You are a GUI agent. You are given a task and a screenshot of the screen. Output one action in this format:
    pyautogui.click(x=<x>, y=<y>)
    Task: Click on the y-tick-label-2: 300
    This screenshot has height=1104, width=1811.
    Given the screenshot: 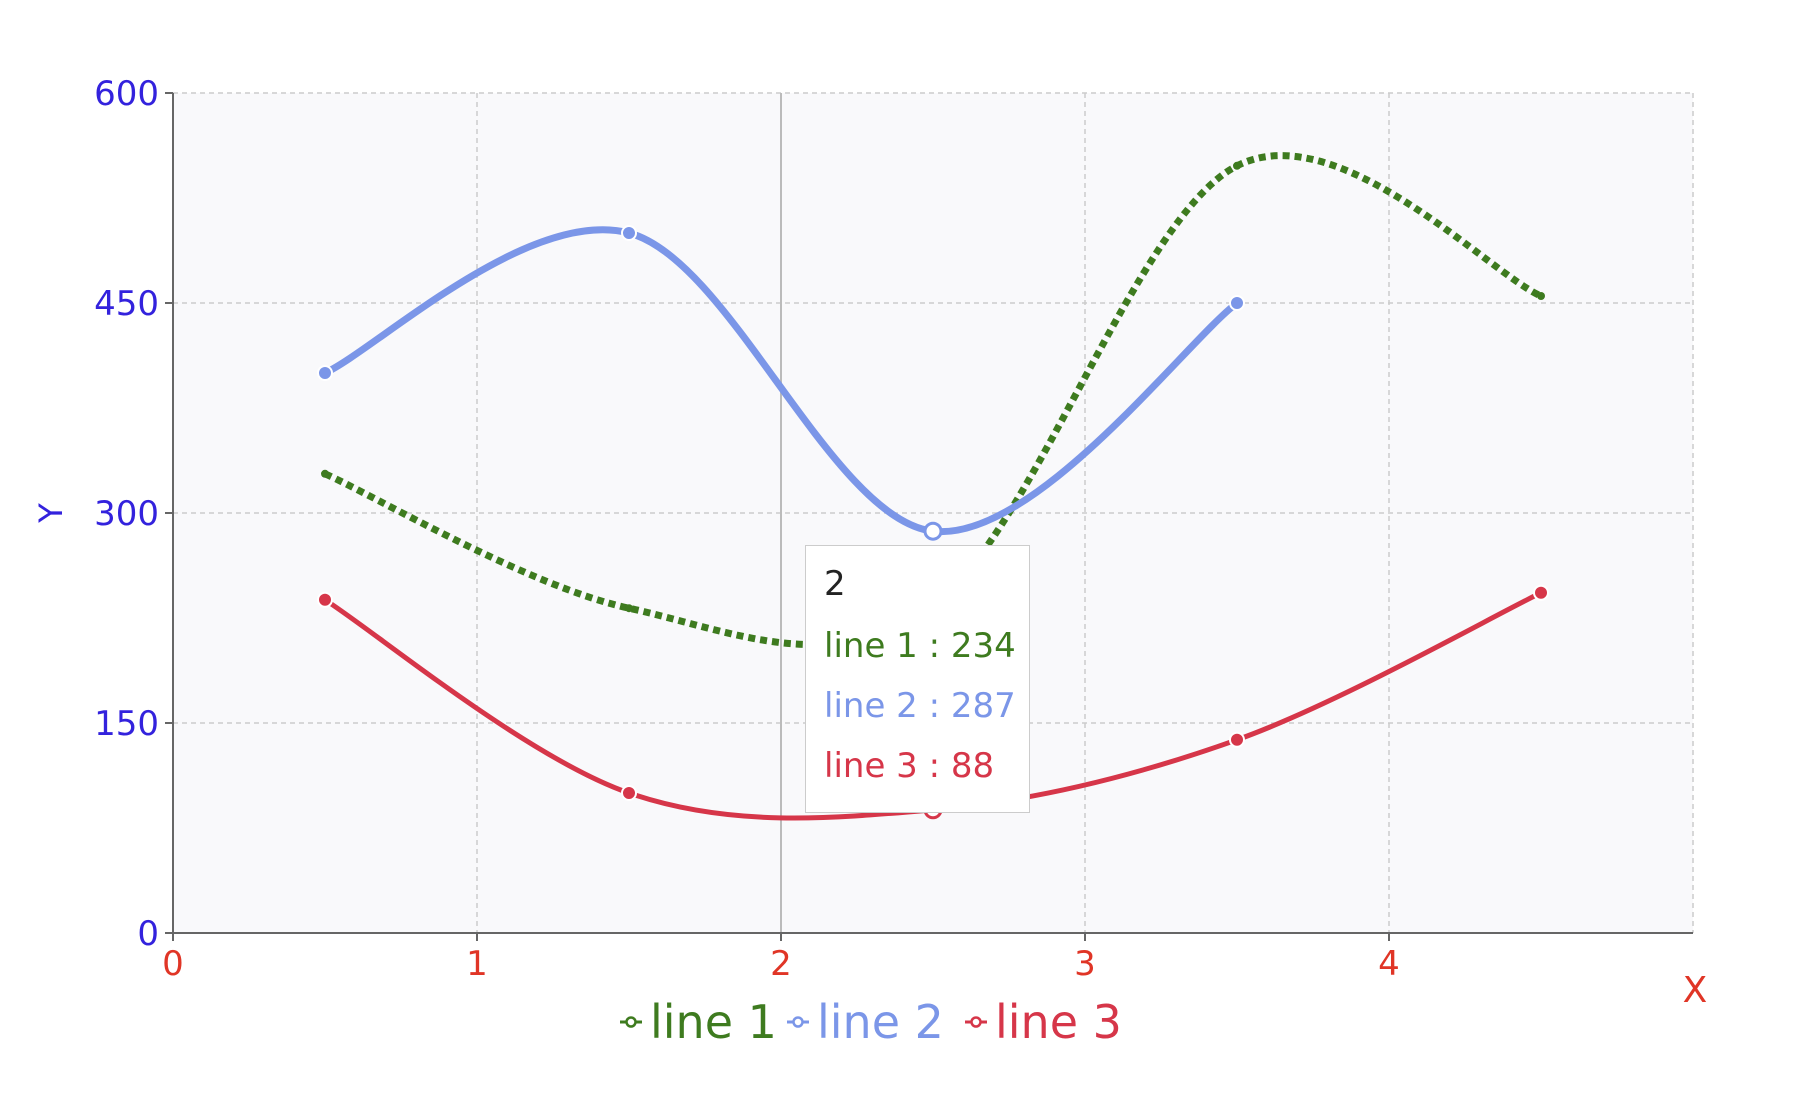 What is the action you would take?
    pyautogui.click(x=126, y=514)
    